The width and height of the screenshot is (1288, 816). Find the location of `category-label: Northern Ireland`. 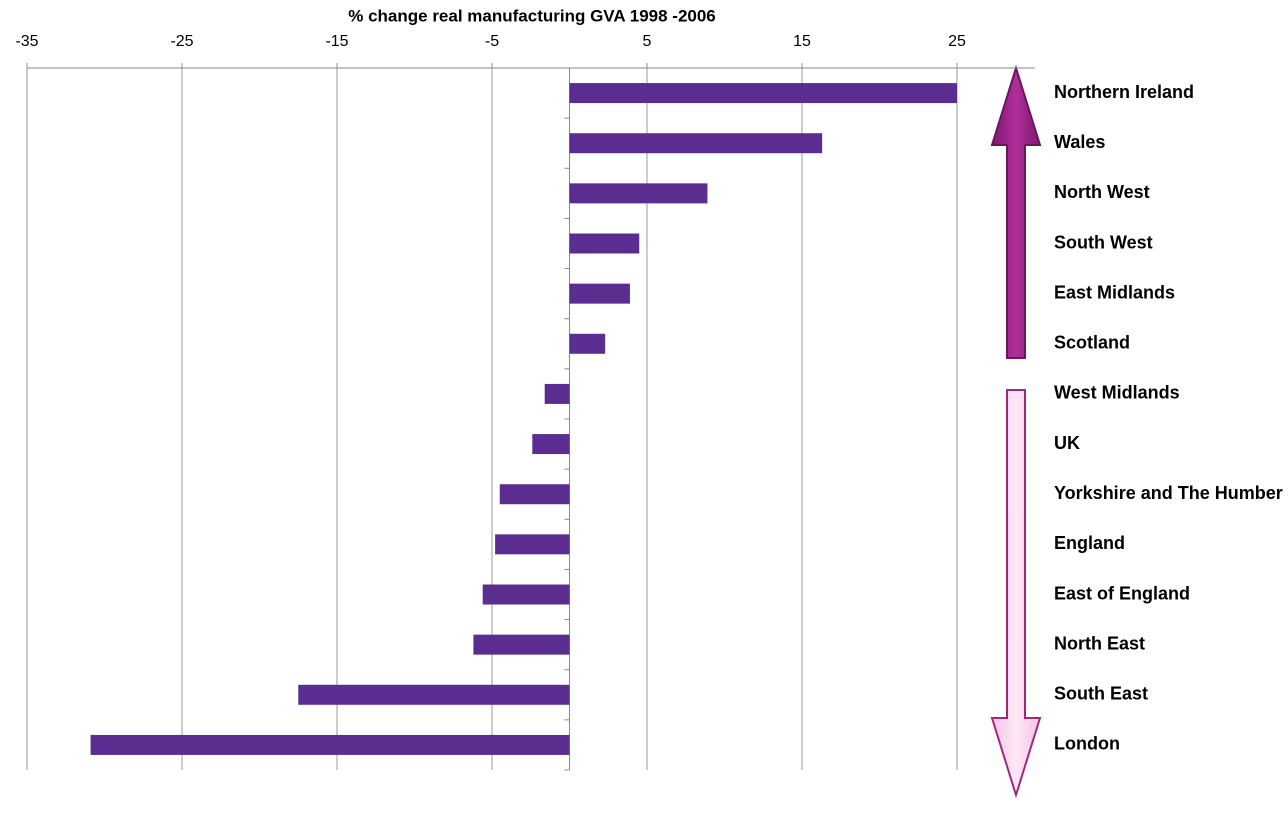

category-label: Northern Ireland is located at coordinates (1124, 92).